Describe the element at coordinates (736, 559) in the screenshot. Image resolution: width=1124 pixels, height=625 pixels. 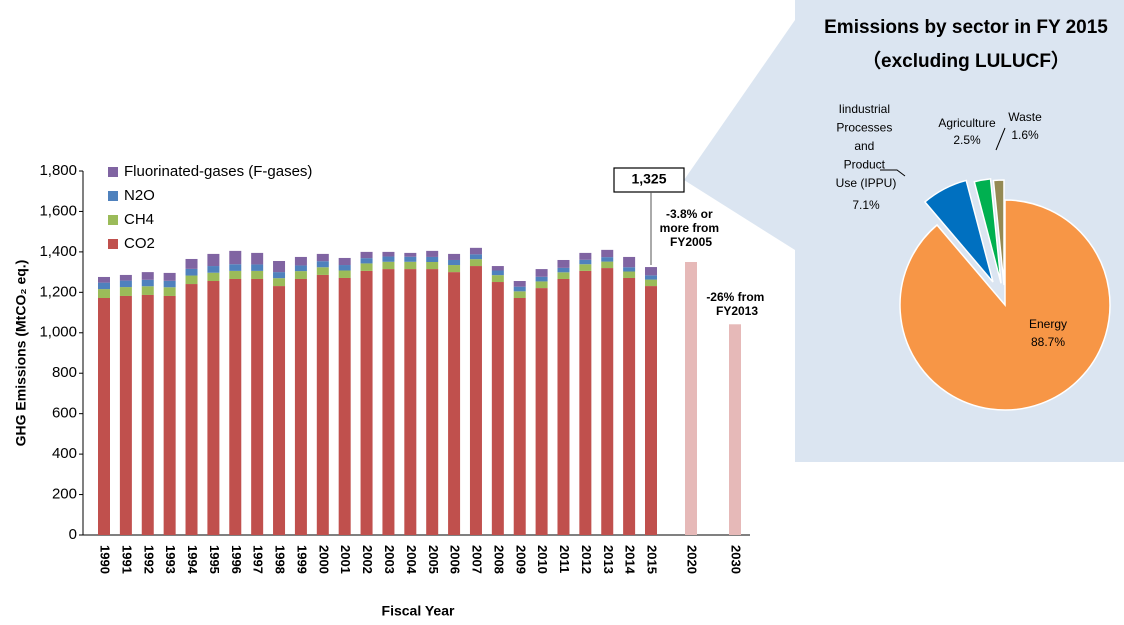
I see `x-tick-label: 2030` at that location.